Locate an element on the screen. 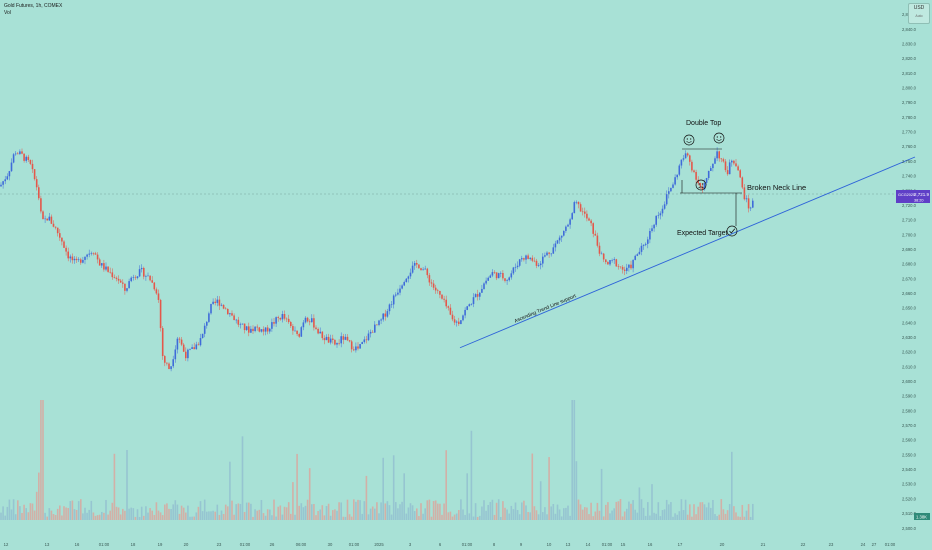 This screenshot has width=932, height=550. symbol-title: Gold Futures, 1h, COMEX is located at coordinates (33, 6).